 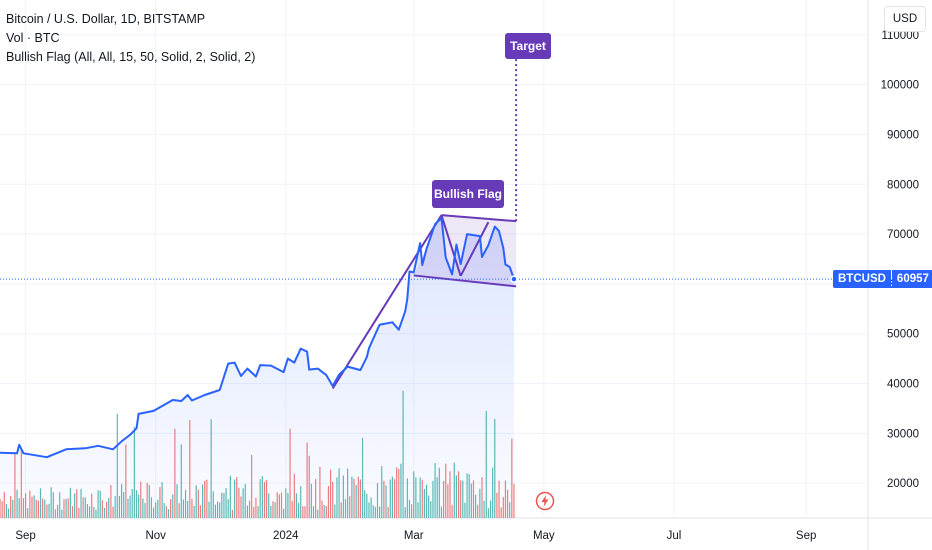 What do you see at coordinates (33, 38) in the screenshot?
I see `volume-legend: Vol · BTC` at bounding box center [33, 38].